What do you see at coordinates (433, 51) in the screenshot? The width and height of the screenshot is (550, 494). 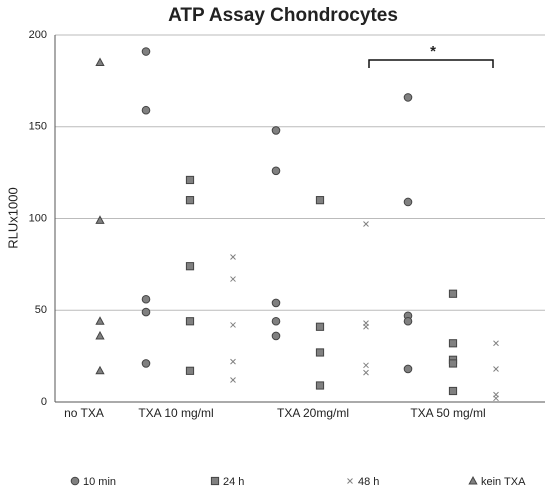 I see `significance-label: *` at bounding box center [433, 51].